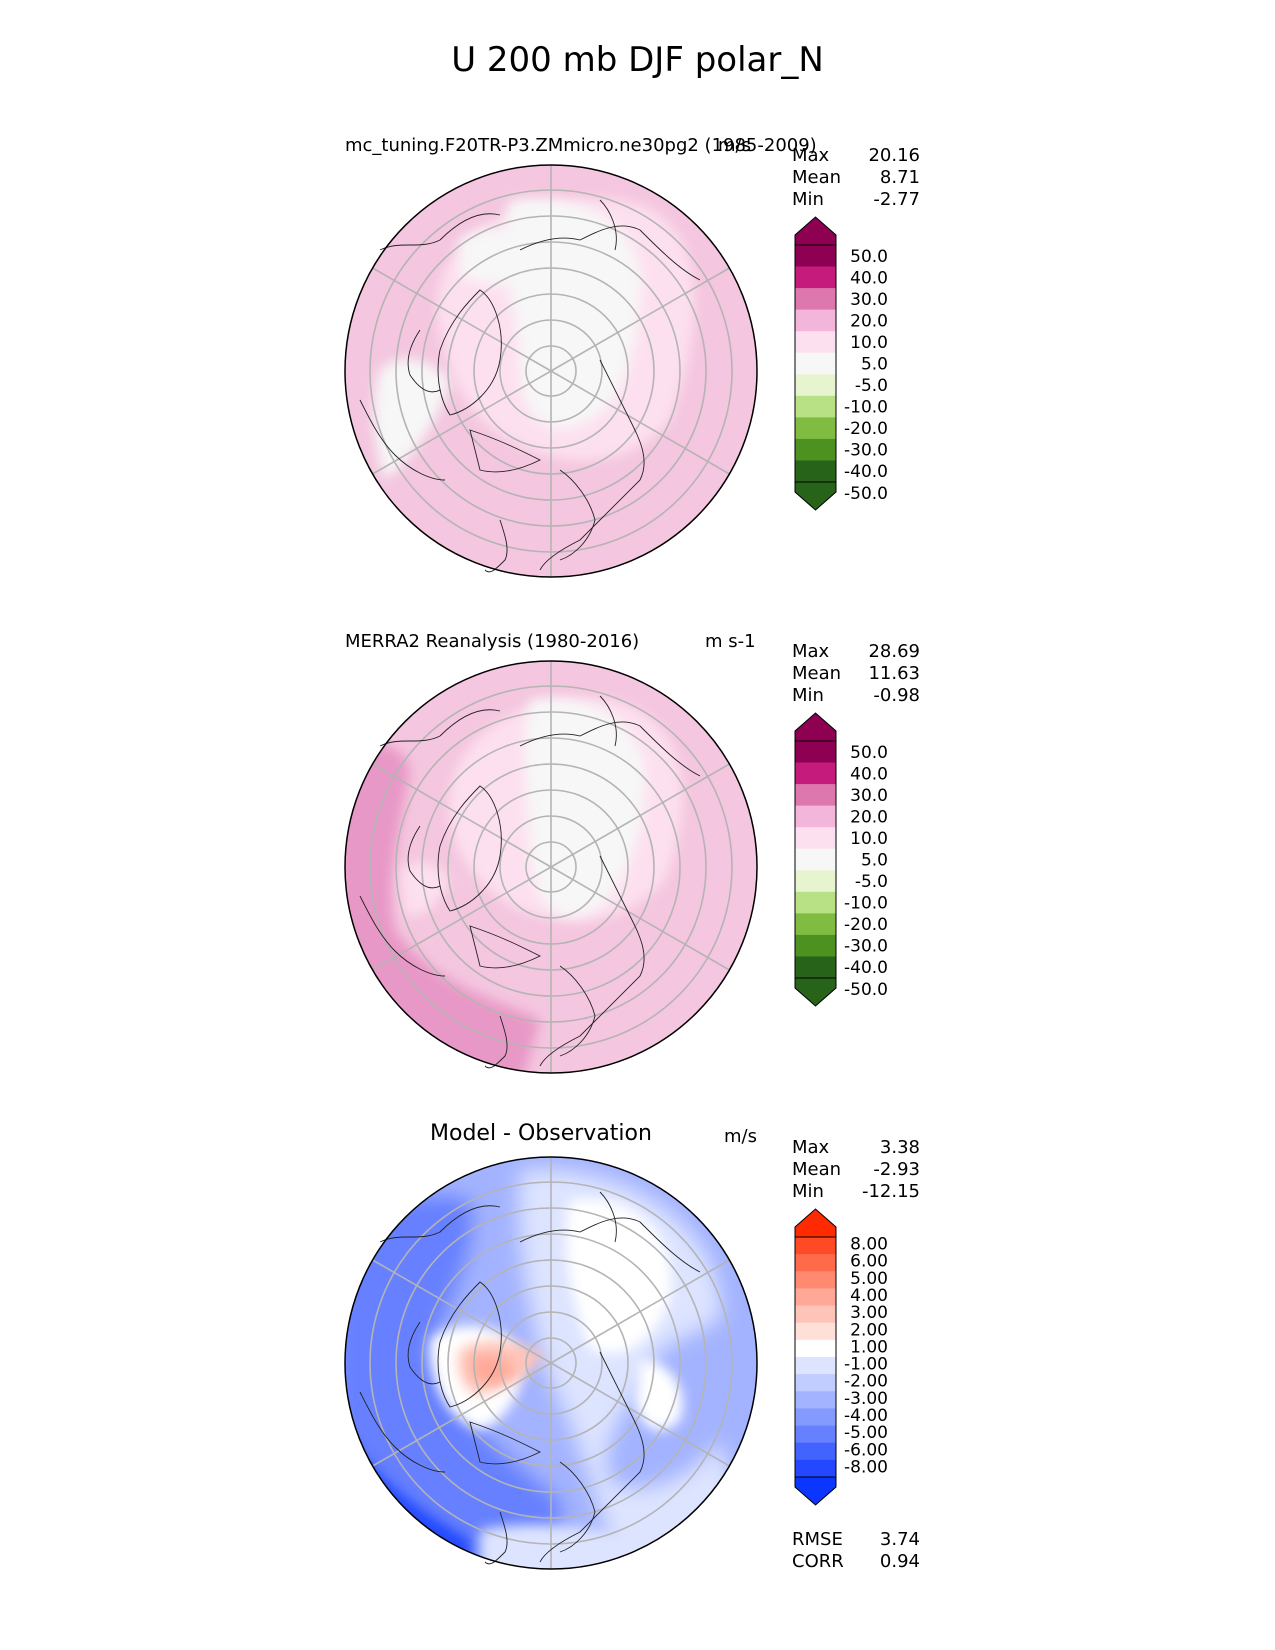 The width and height of the screenshot is (1275, 1650). I want to click on colorbar-tick-label: -6.00, so click(866, 1450).